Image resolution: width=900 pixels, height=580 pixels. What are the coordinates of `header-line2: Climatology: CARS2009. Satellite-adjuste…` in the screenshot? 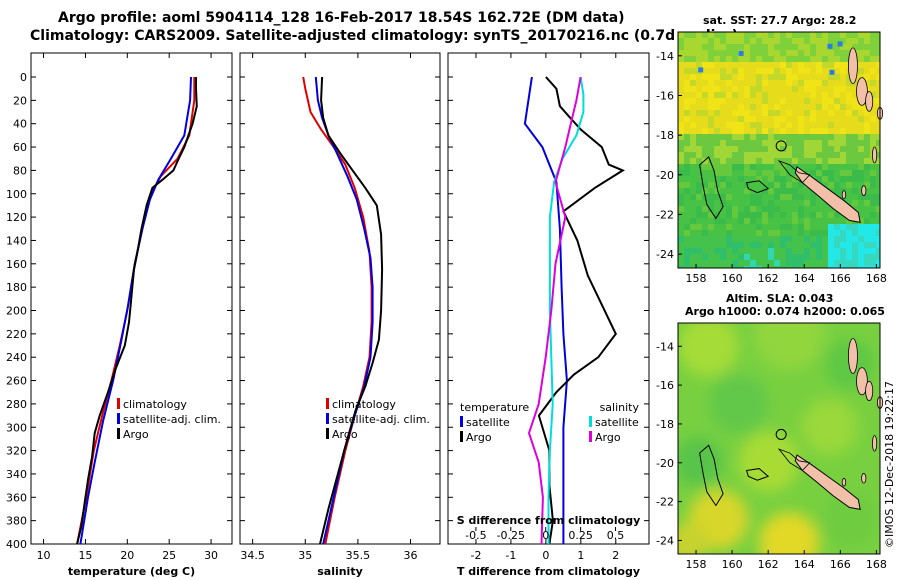 It's located at (384, 36).